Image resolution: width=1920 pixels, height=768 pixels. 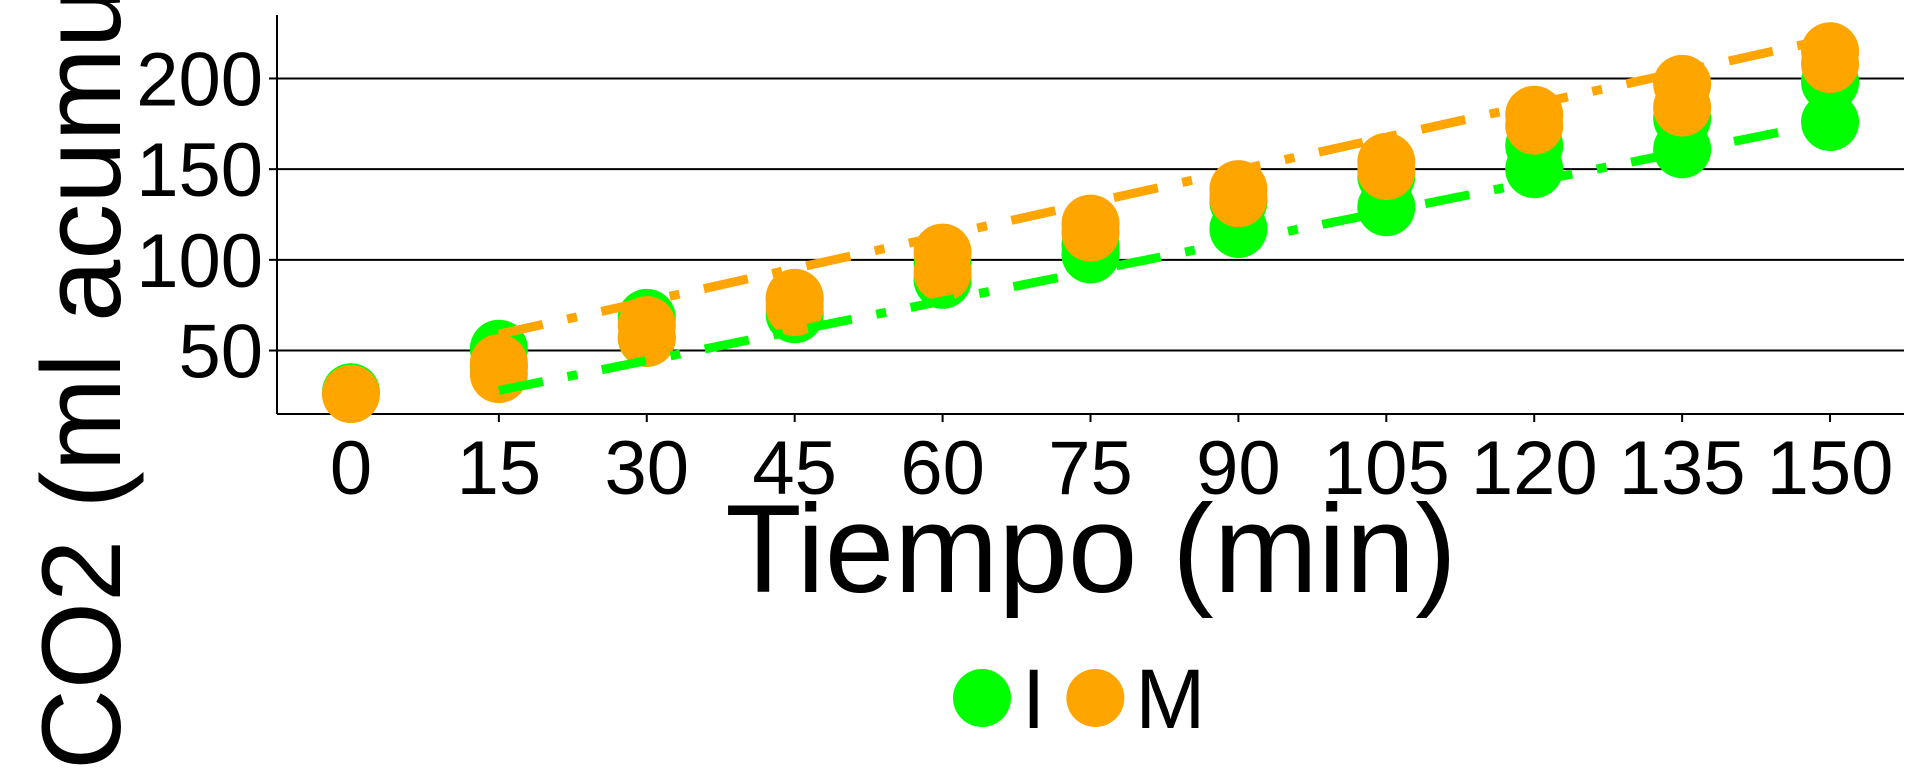 What do you see at coordinates (1386, 468) in the screenshot?
I see `x-tick-label: 105` at bounding box center [1386, 468].